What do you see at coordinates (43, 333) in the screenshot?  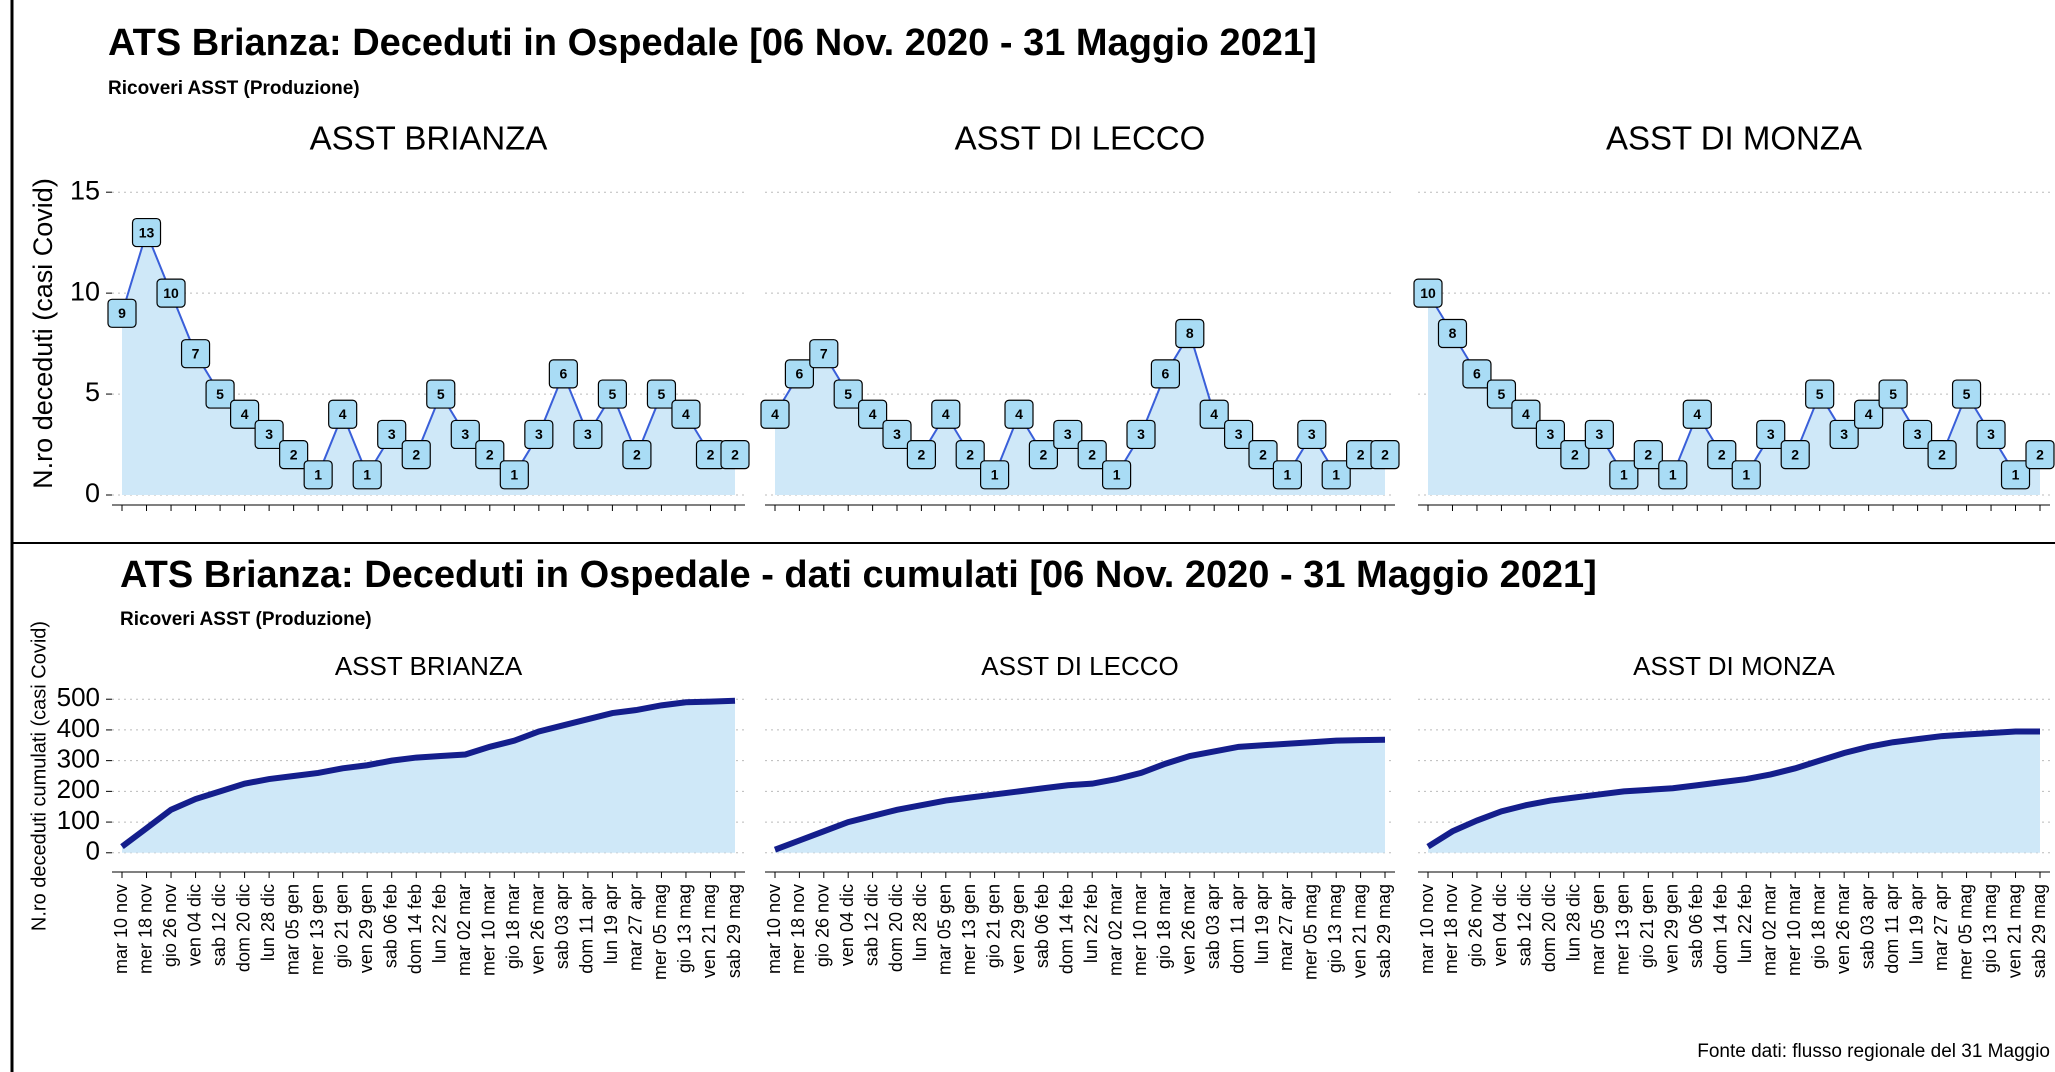 I see `y-axis-label: N.ro deceduti (casi Covid)` at bounding box center [43, 333].